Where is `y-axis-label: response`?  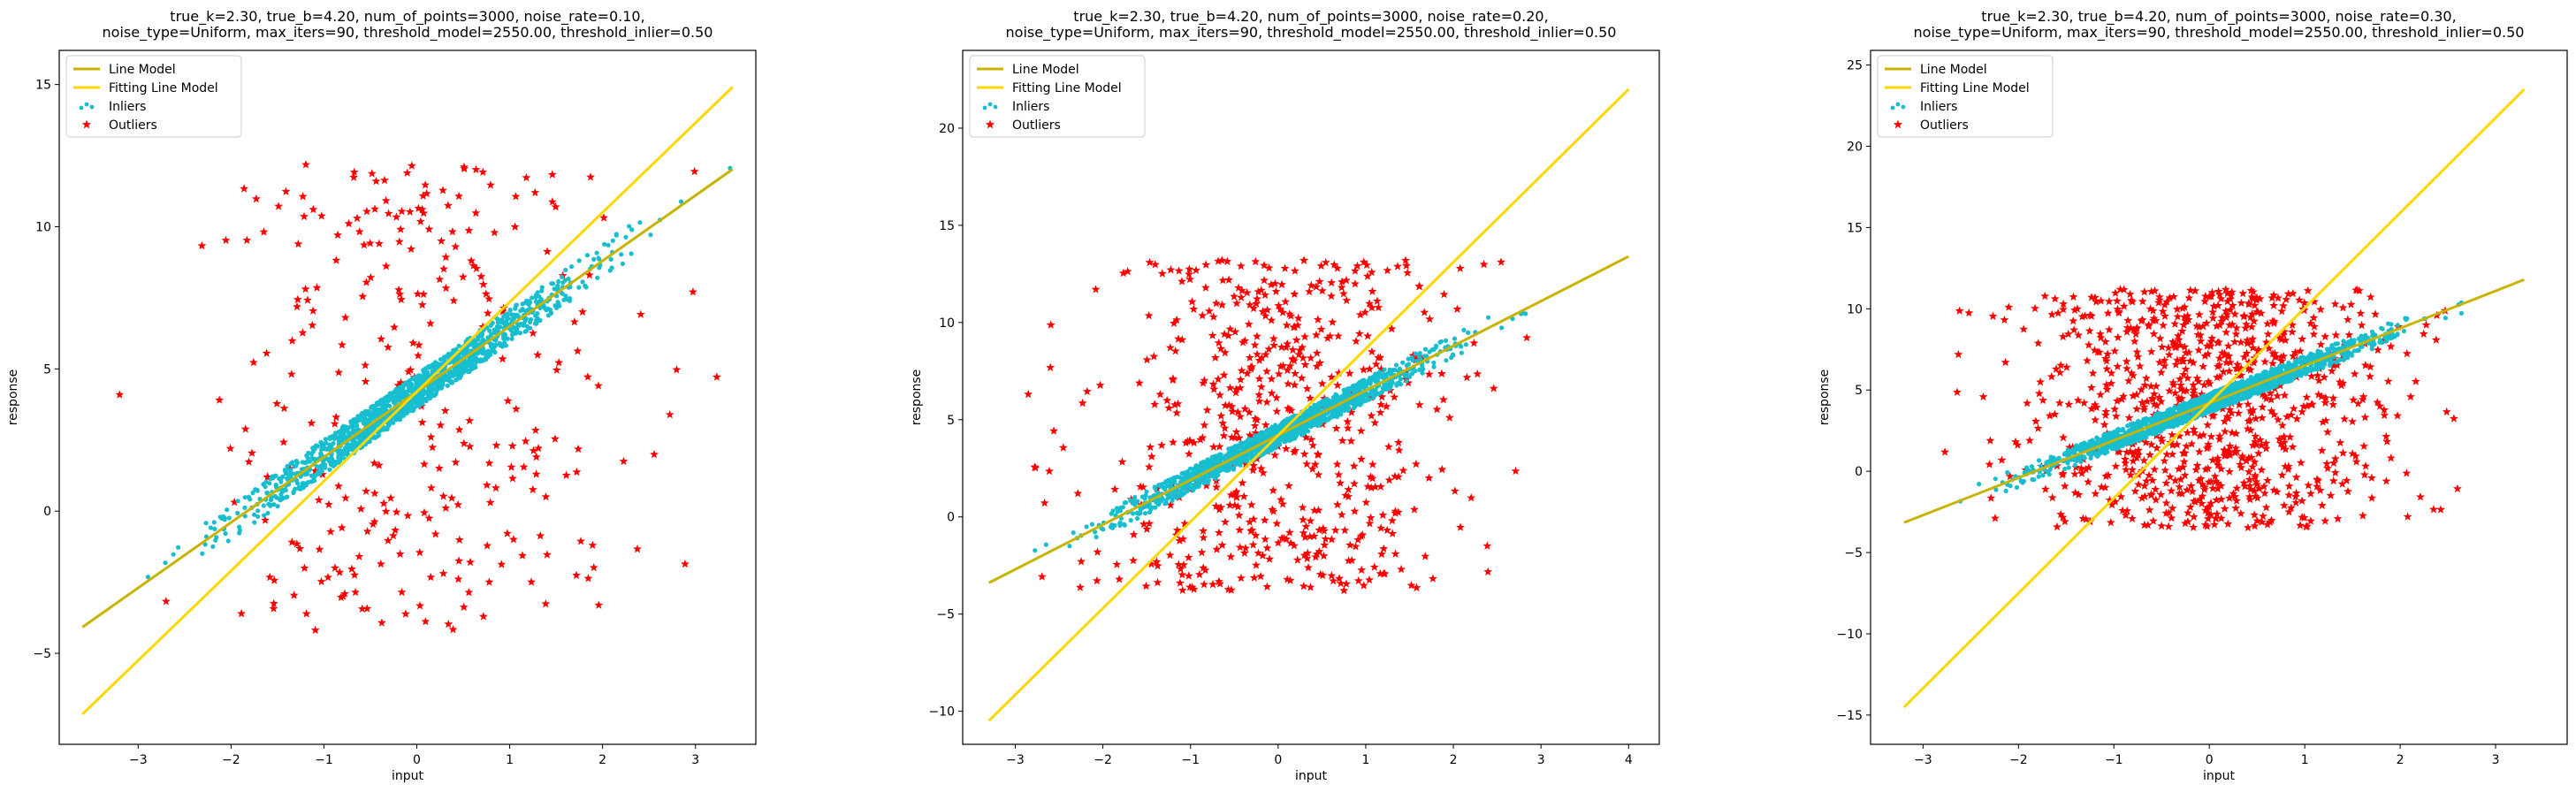
y-axis-label: response is located at coordinates (917, 398).